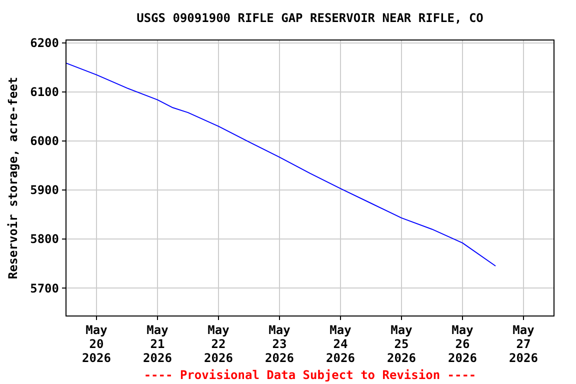 The image size is (576, 384). I want to click on y-tick-label: 6200, so click(44, 43).